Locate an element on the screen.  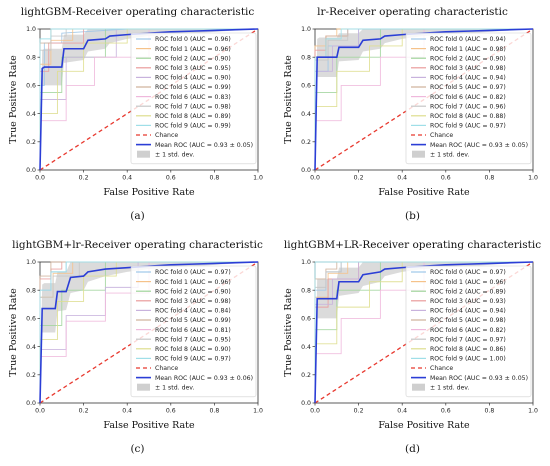
panel-caption: (c) is located at coordinates (137, 449).